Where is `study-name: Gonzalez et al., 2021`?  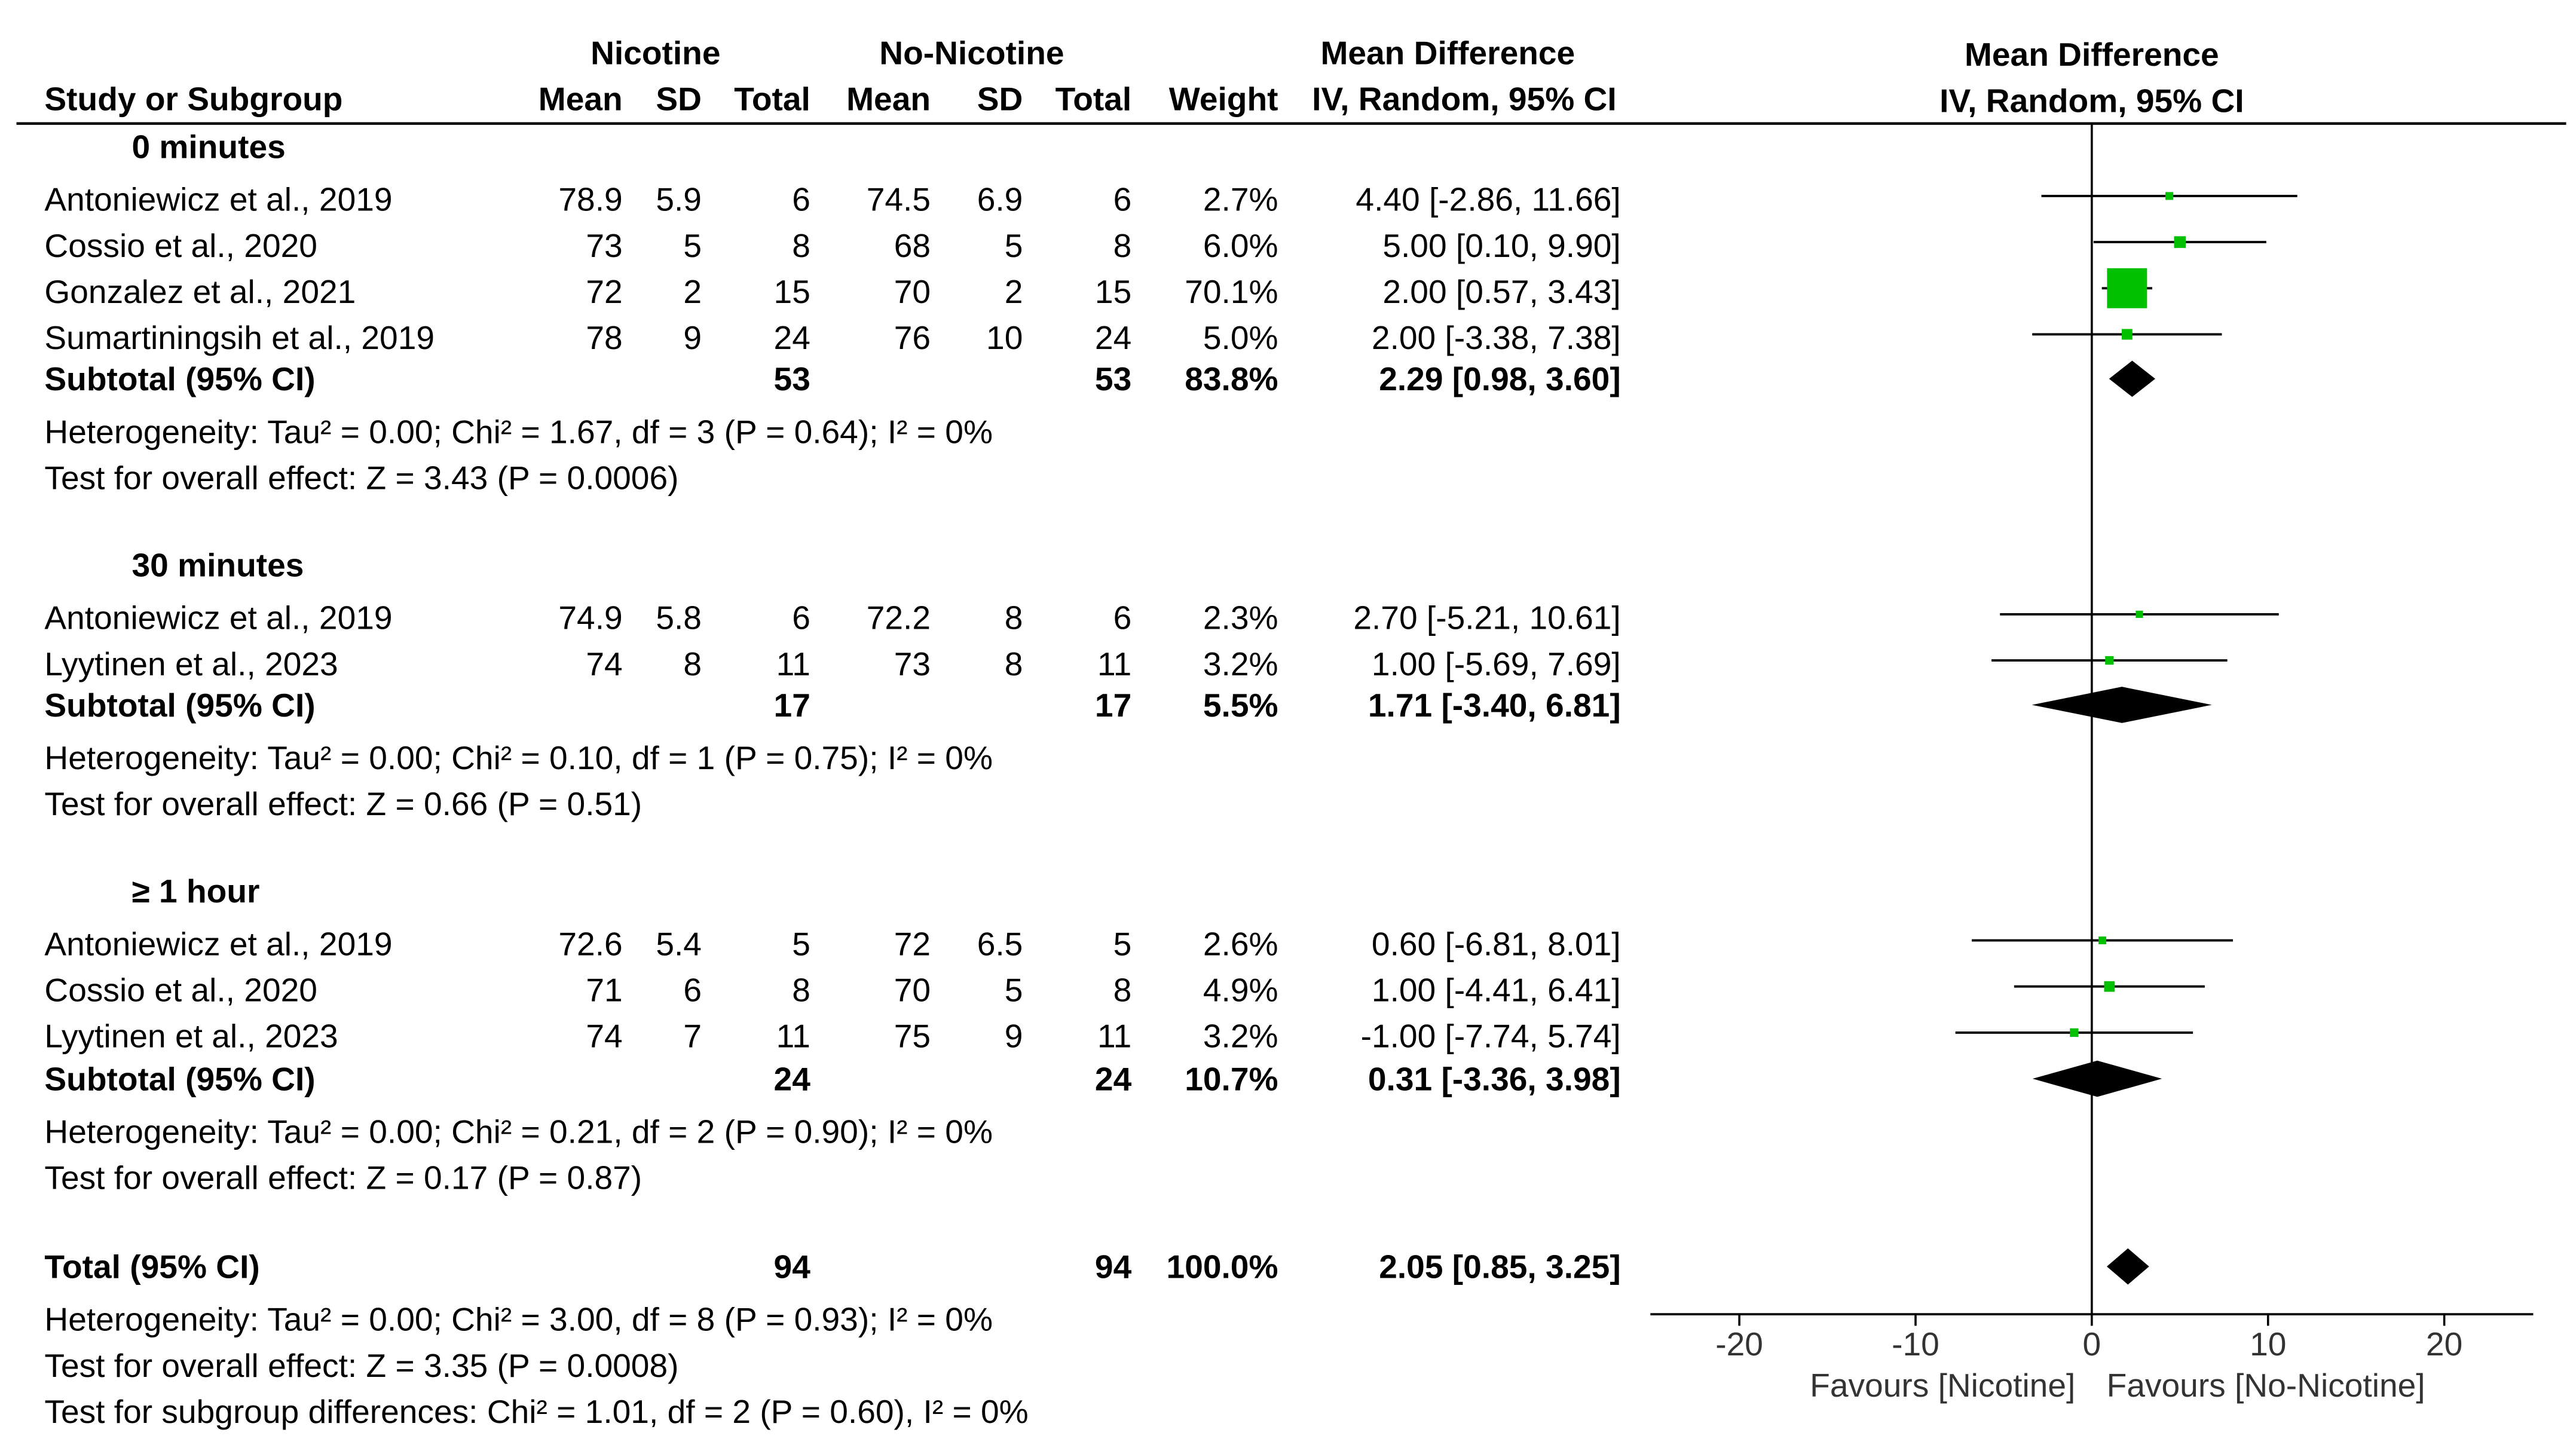
study-name: Gonzalez et al., 2021 is located at coordinates (200, 293).